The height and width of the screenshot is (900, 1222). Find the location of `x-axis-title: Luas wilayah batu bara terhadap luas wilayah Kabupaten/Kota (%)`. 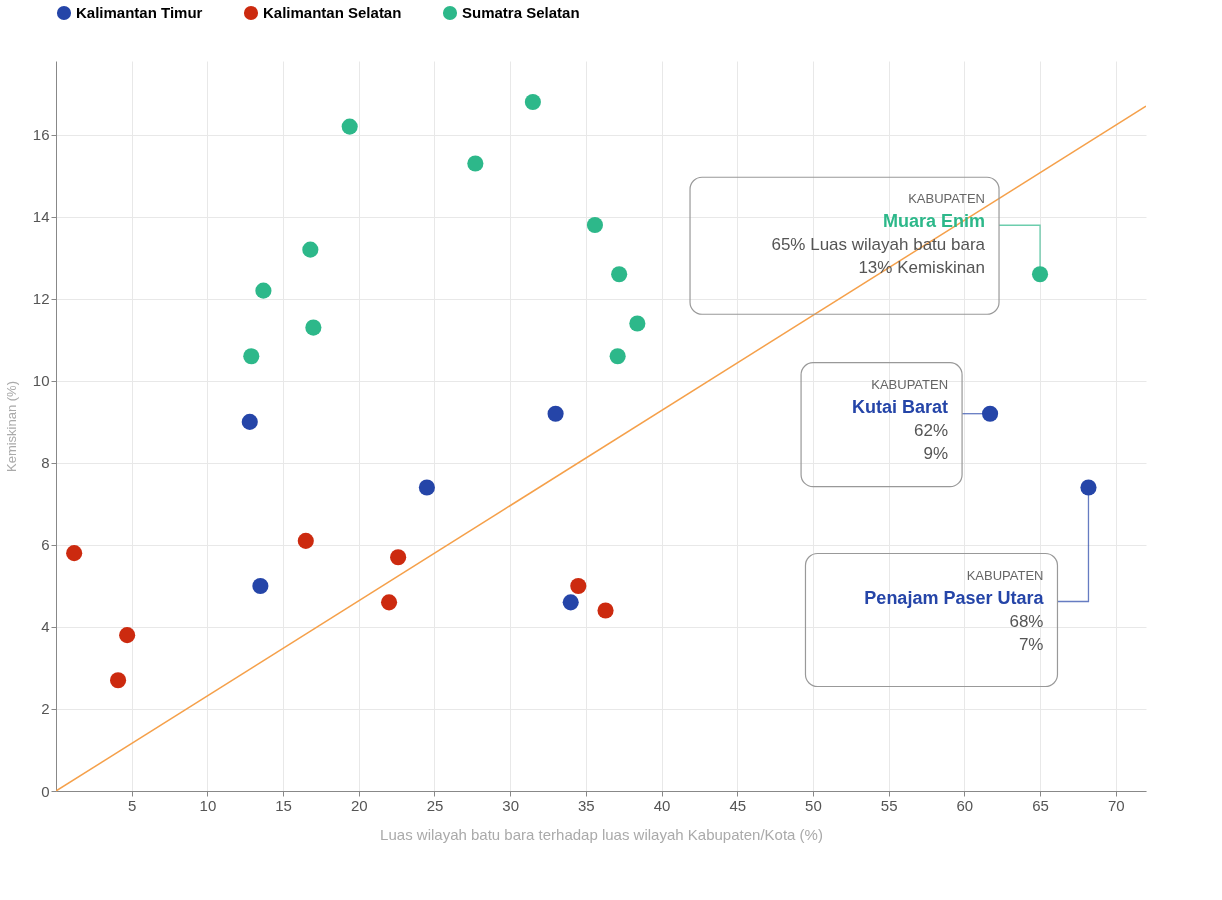

x-axis-title: Luas wilayah batu bara terhadap luas wilayah Kabupaten/Kota (%) is located at coordinates (601, 834).